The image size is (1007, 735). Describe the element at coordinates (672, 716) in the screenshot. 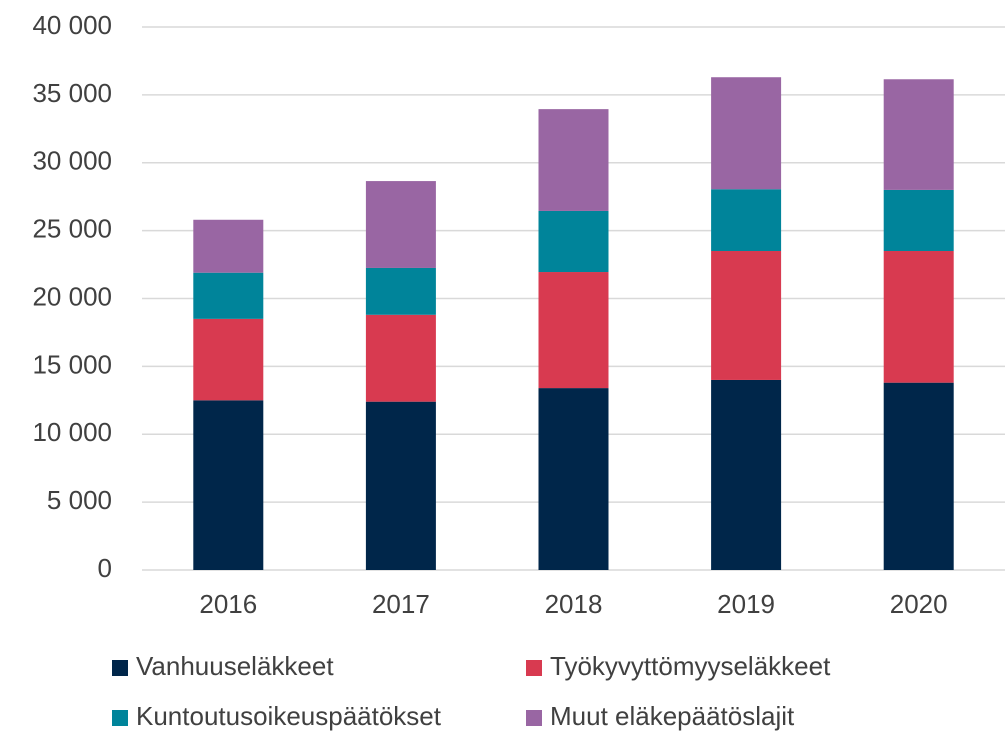

I see `legend-label: Muut eläkepäätöslajit` at that location.